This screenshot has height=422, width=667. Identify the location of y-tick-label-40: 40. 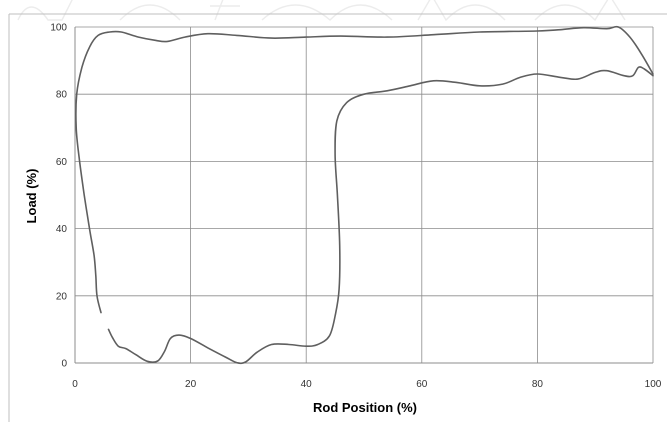
(62, 229).